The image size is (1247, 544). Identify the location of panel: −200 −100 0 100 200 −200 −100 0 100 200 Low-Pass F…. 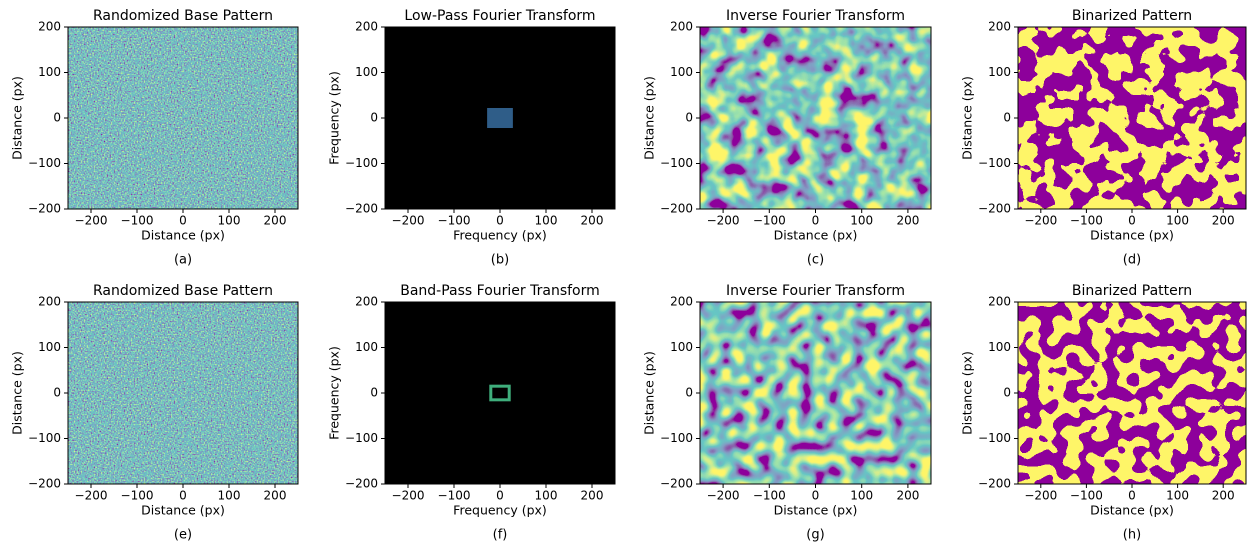
(471, 138).